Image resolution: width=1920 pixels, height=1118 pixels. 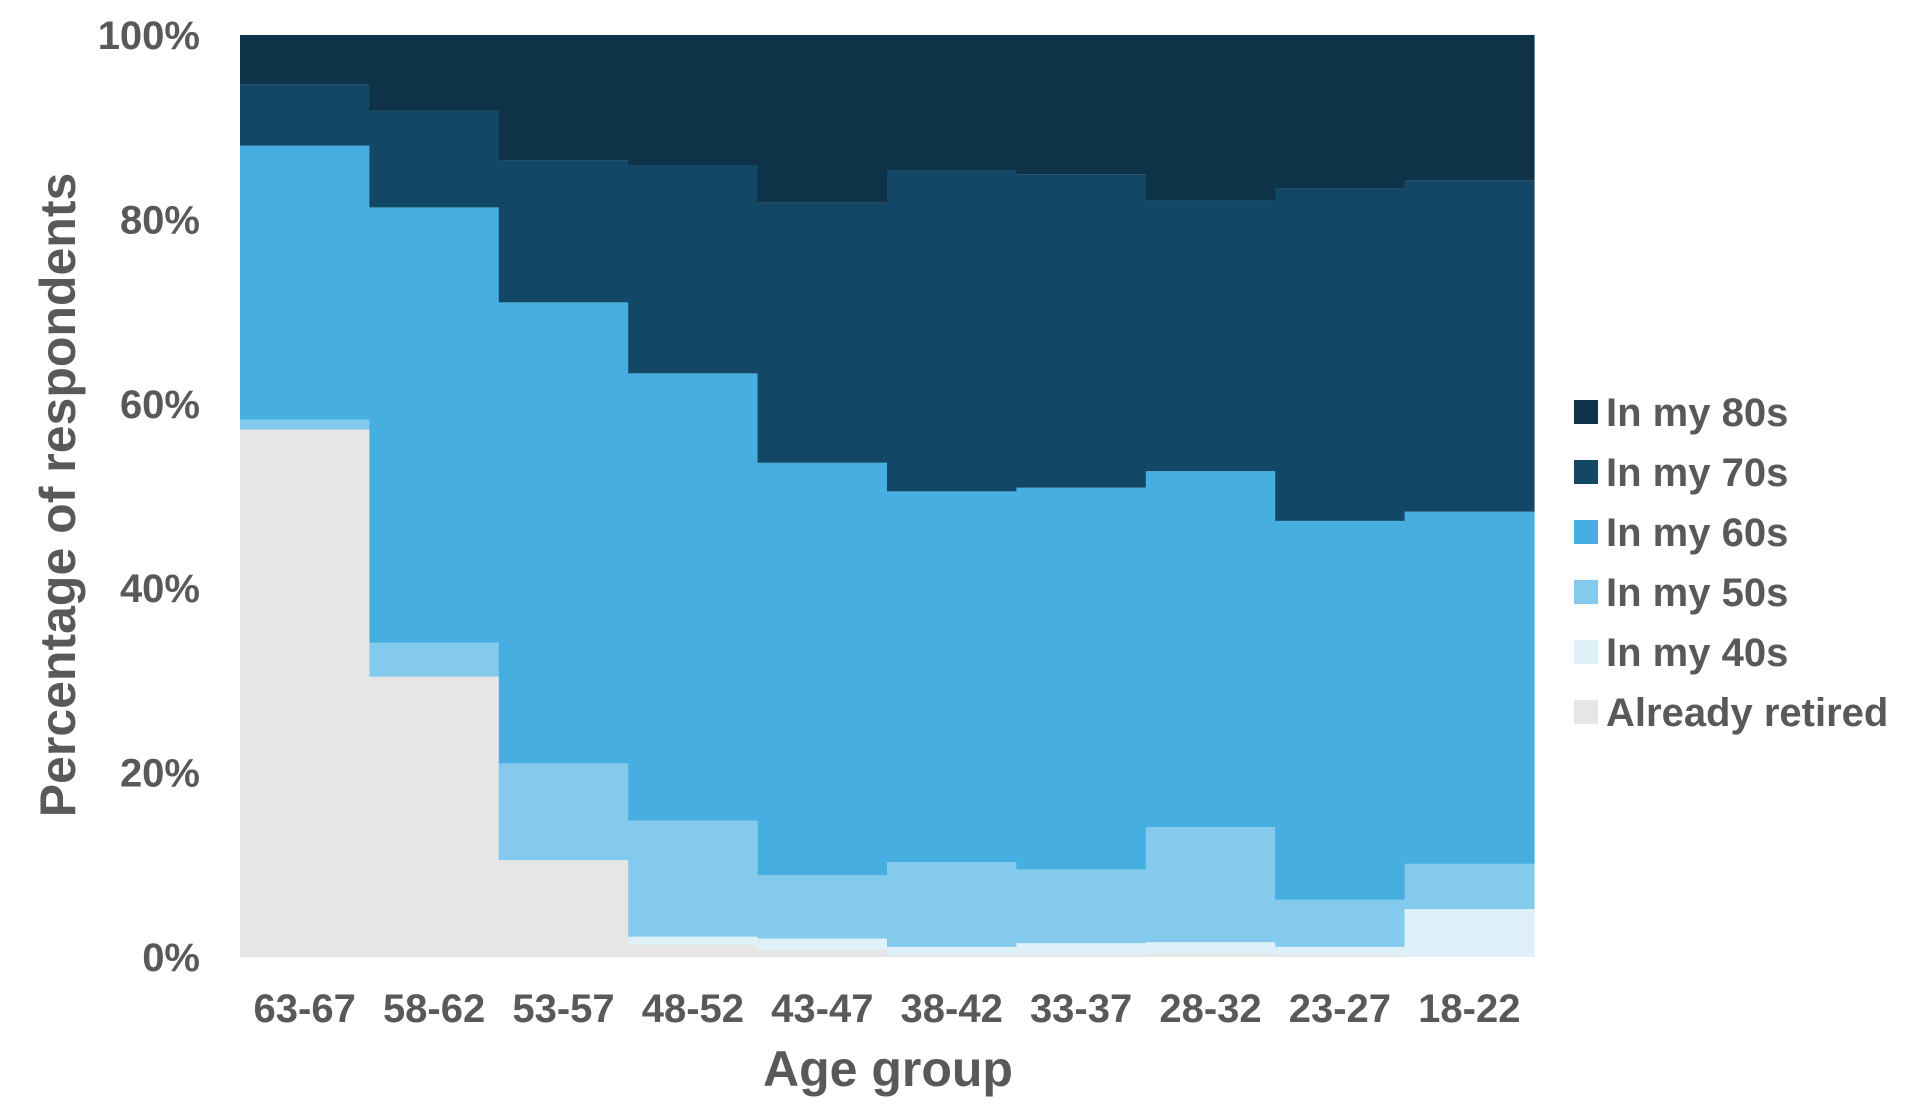 I want to click on x-axis-title: Age group, so click(x=888, y=1069).